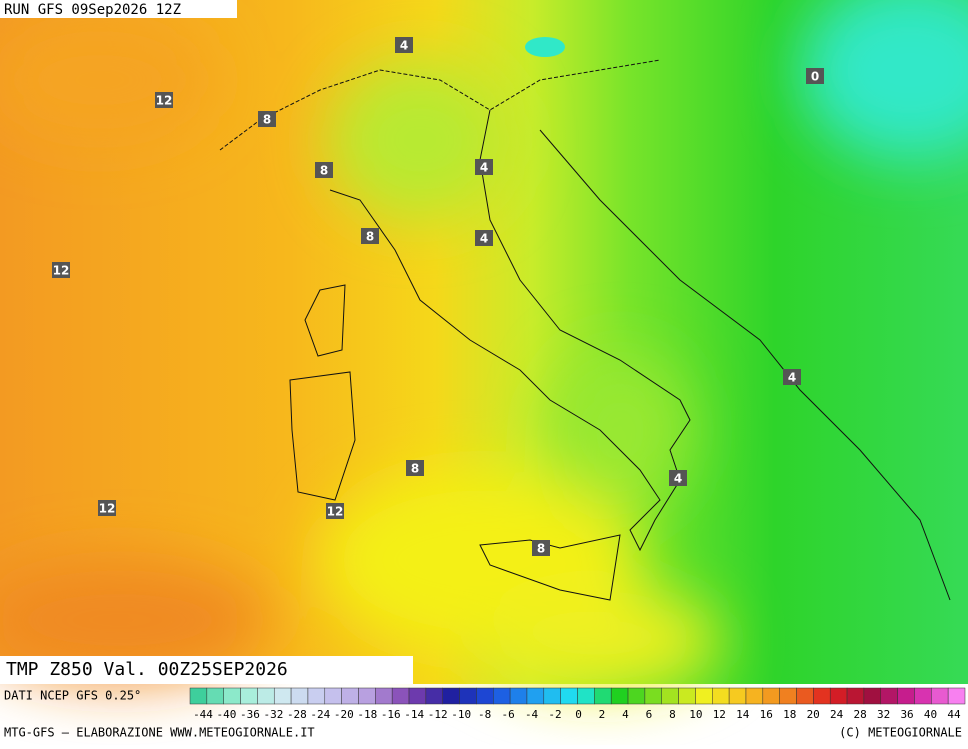 This screenshot has height=749, width=968. I want to click on copyright-label: (C) METEOGIORNALE, so click(900, 733).